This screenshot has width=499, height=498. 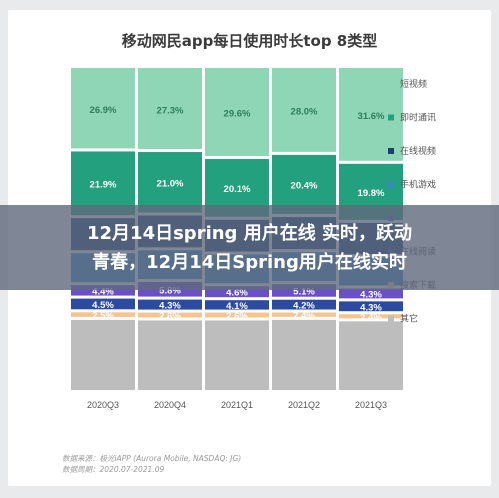 I want to click on bar-segment-在线阅读-2020Q3, so click(x=103, y=304).